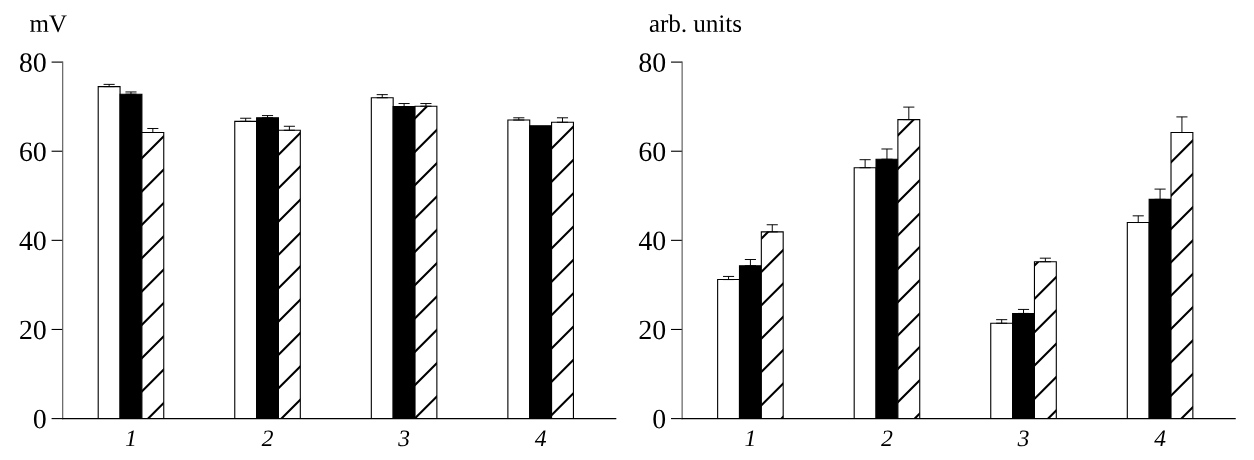  What do you see at coordinates (695, 23) in the screenshot?
I see `y-axis-title: arb. units` at bounding box center [695, 23].